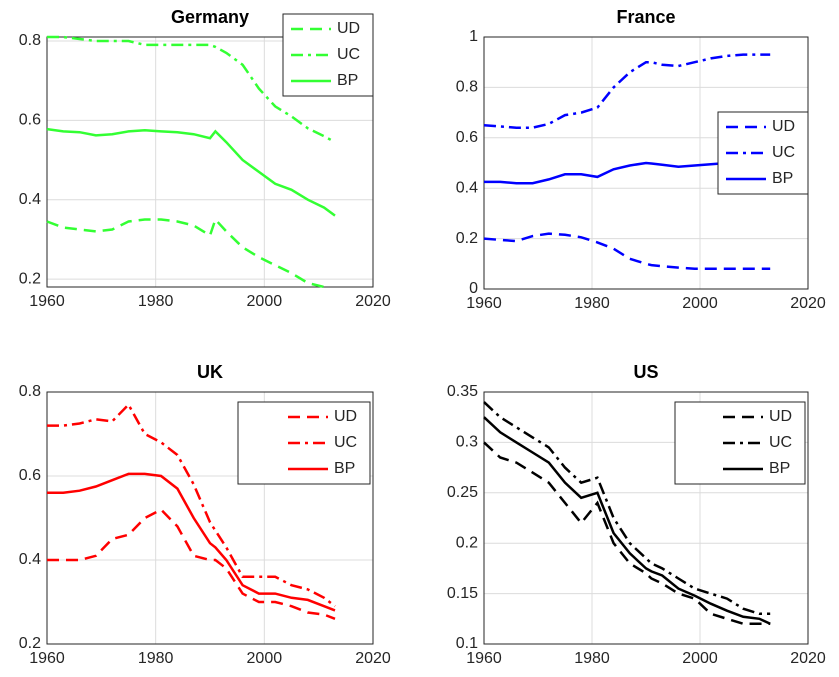 Image resolution: width=839 pixels, height=677 pixels. Describe the element at coordinates (210, 372) in the screenshot. I see `chart-title: UK` at that location.